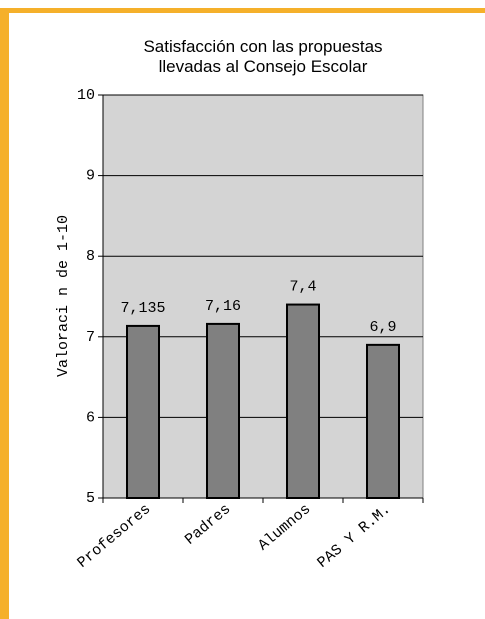 The height and width of the screenshot is (619, 485). I want to click on y-tick-label: 10, so click(86, 95).